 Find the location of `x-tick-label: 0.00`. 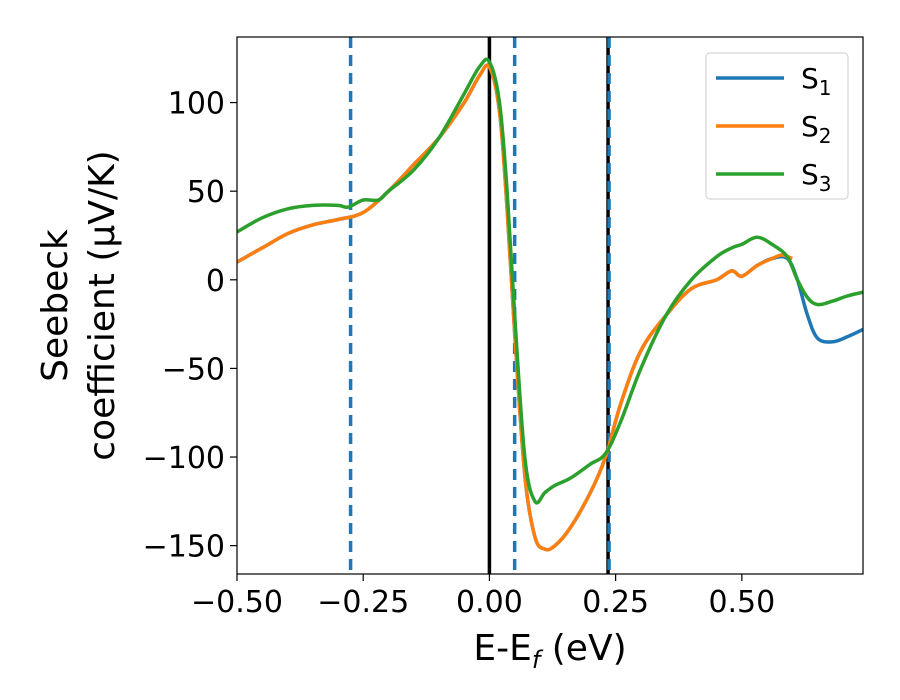

x-tick-label: 0.00 is located at coordinates (489, 602).